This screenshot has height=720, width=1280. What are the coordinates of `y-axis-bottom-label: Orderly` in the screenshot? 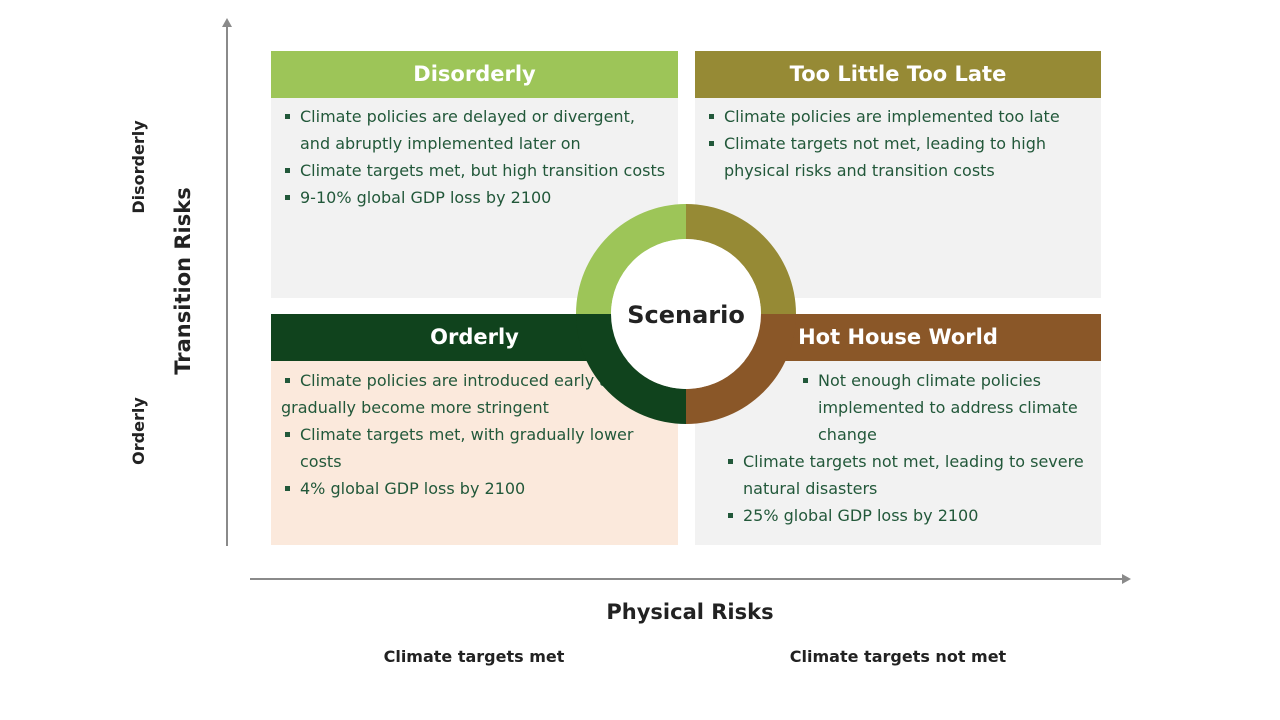 It's located at (138, 431).